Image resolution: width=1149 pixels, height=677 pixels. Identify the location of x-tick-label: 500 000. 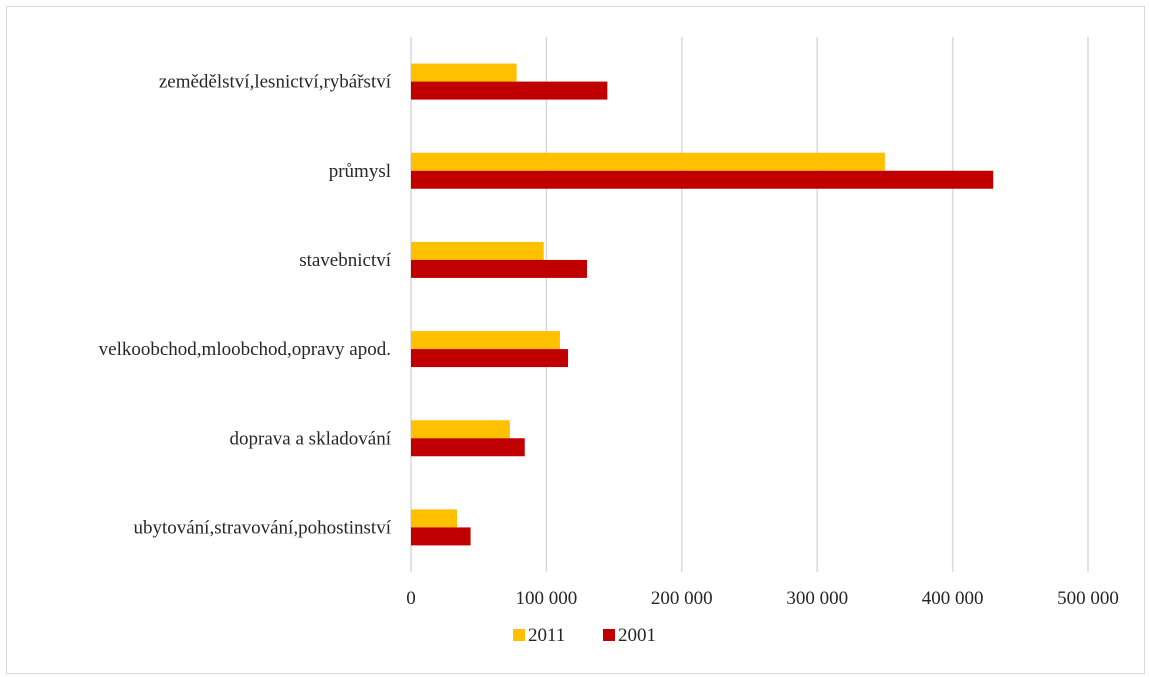
(1088, 598).